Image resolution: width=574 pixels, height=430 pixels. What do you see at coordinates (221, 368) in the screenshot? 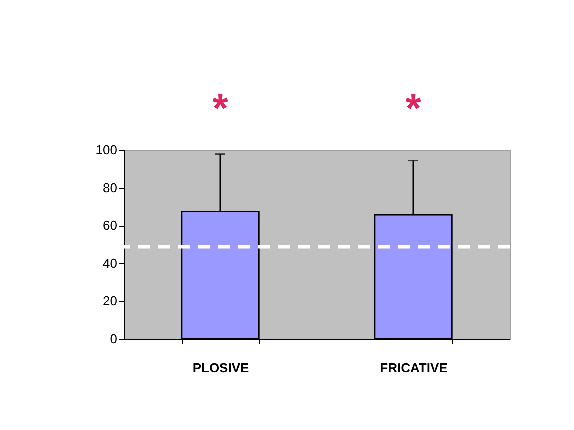
I see `x-tick-label: PLOSIVE` at bounding box center [221, 368].